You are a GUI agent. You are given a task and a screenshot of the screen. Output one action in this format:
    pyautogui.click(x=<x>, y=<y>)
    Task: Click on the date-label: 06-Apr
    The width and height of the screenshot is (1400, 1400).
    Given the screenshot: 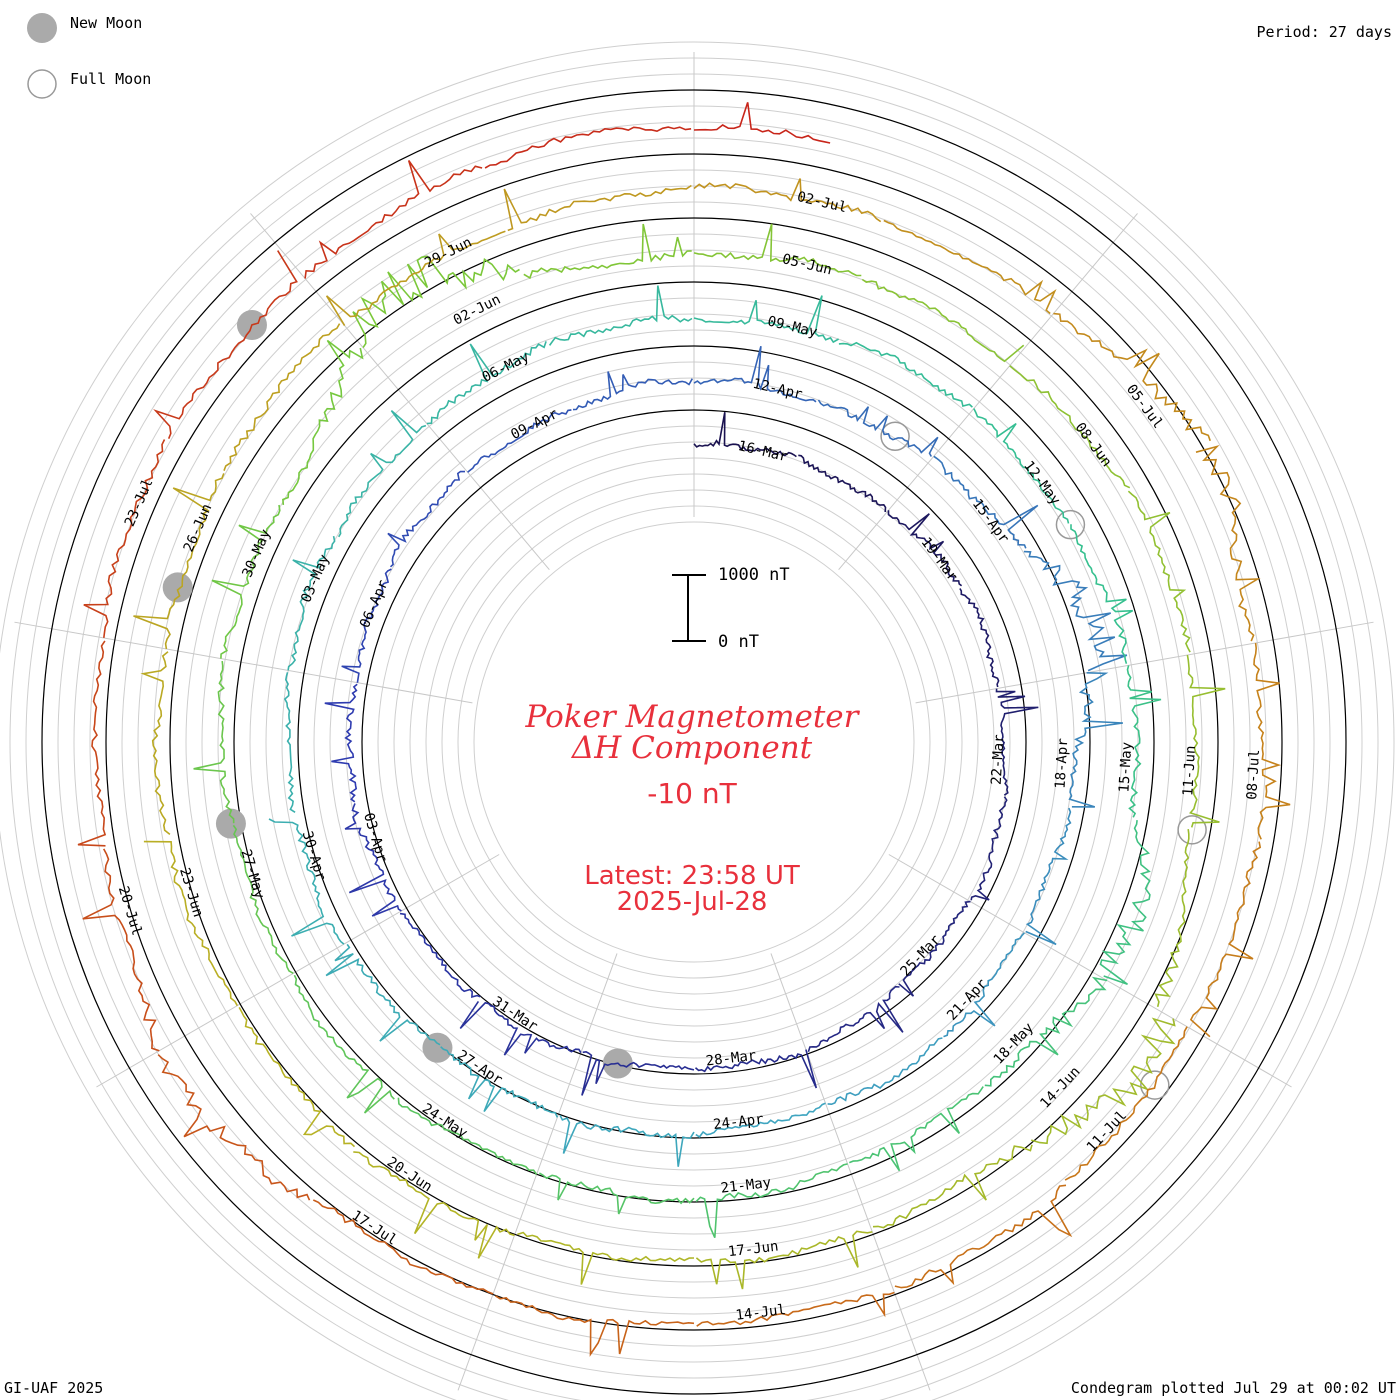 What is the action you would take?
    pyautogui.click(x=374, y=604)
    